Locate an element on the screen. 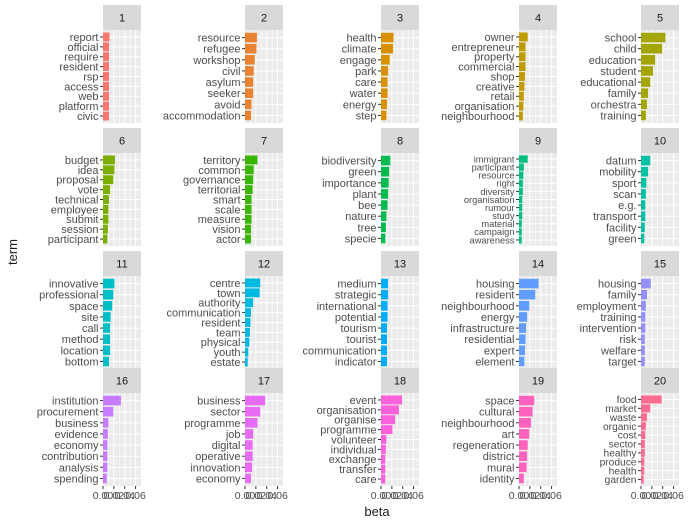 Image resolution: width=691 pixels, height=528 pixels. term-label: space is located at coordinates (83, 307).